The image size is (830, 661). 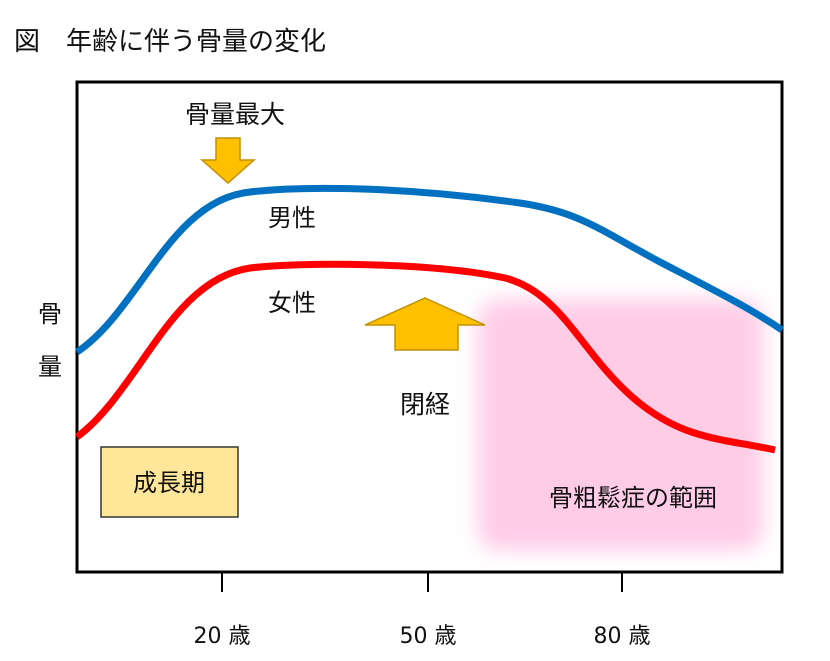 I want to click on peak-label: 骨量最大, so click(x=235, y=114).